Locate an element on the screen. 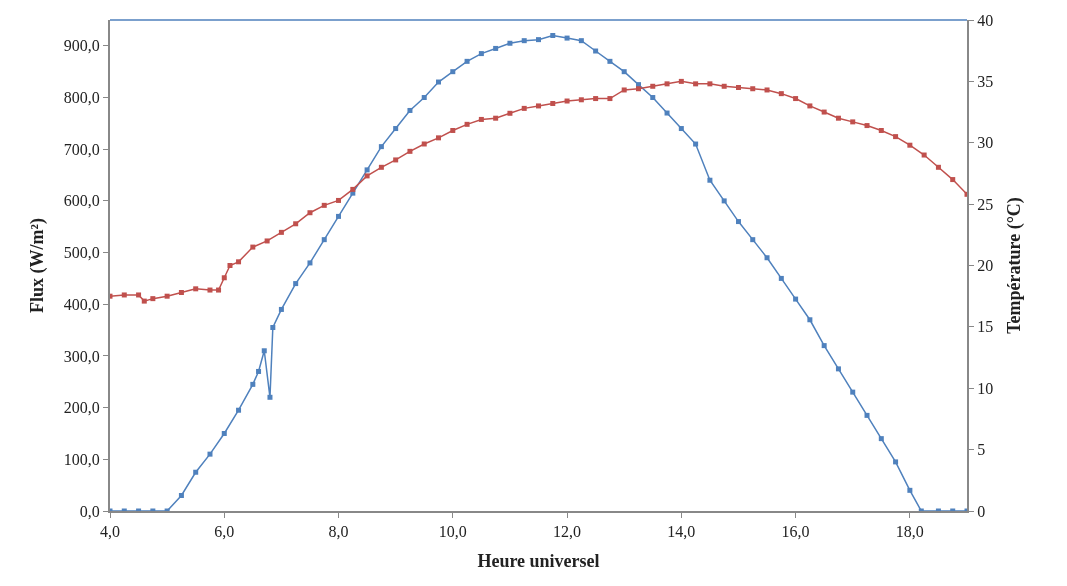 This screenshot has height=586, width=1067. y-tick-label: 500,0 is located at coordinates (81, 253).